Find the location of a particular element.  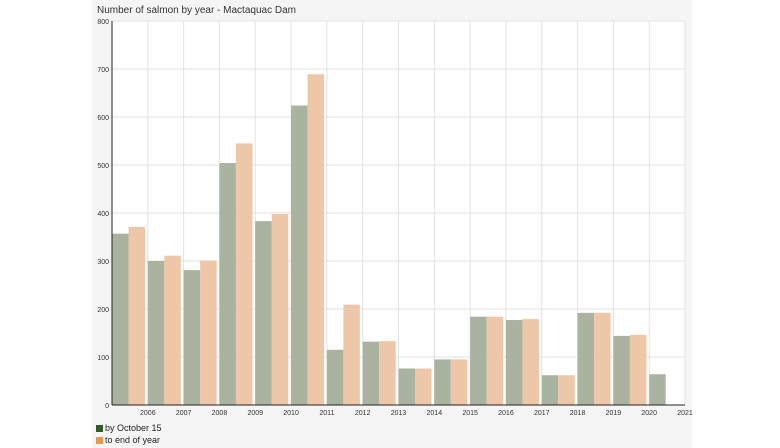

y-tick-label: 0 is located at coordinates (107, 406).